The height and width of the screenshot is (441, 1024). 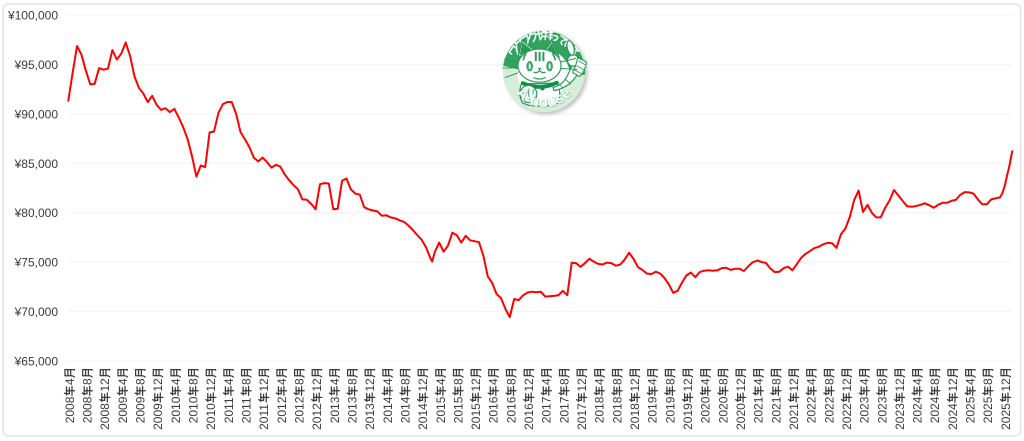 I want to click on svg-text: ¥70,000, so click(x=36, y=312).